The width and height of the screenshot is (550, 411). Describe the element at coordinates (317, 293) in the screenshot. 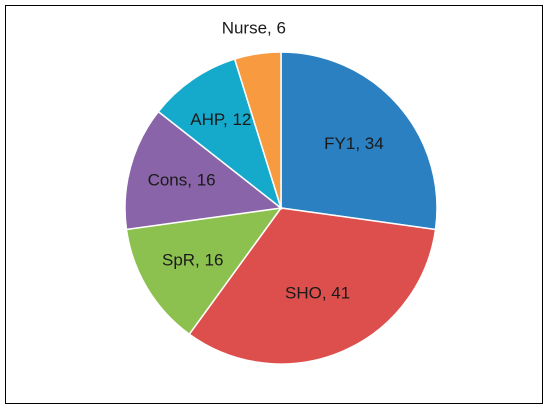

I see `pie-label-sho: SHO, 41` at that location.